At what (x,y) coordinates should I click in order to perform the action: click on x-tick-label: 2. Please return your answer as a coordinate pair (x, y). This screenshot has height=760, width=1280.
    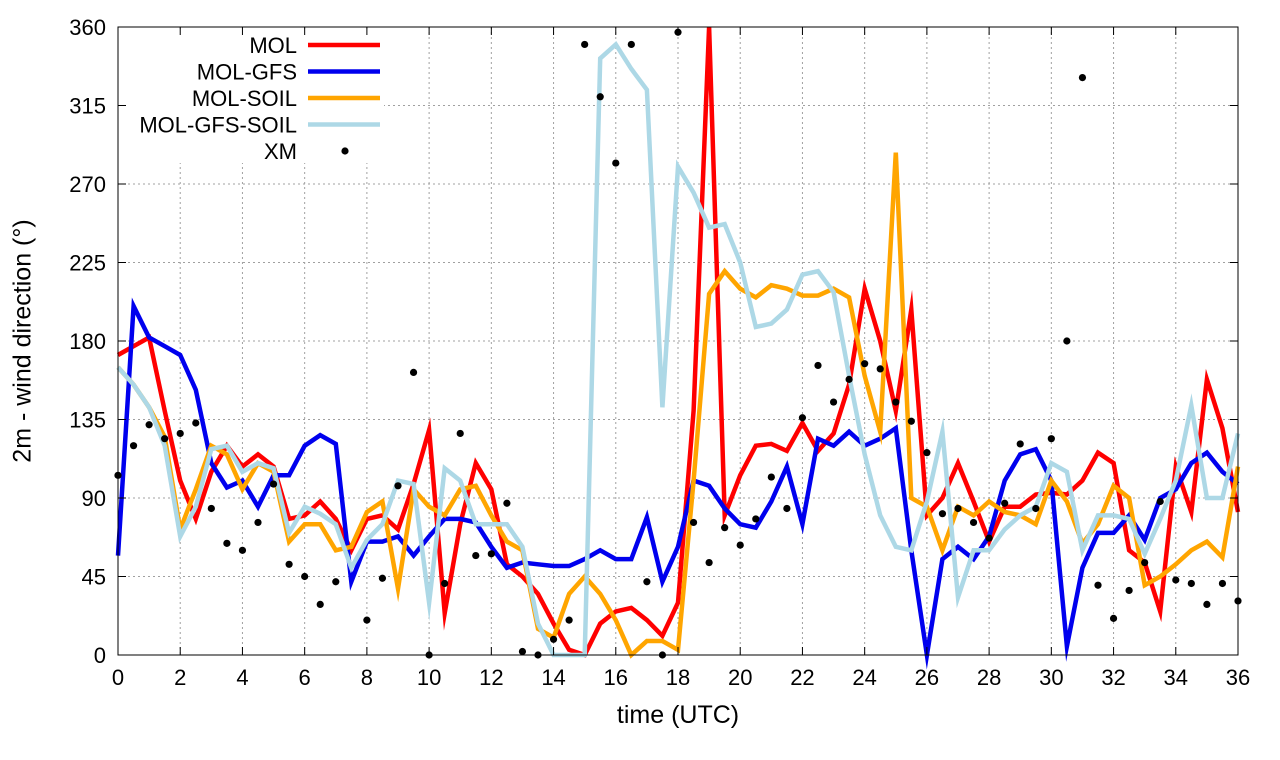
    Looking at the image, I should click on (180, 677).